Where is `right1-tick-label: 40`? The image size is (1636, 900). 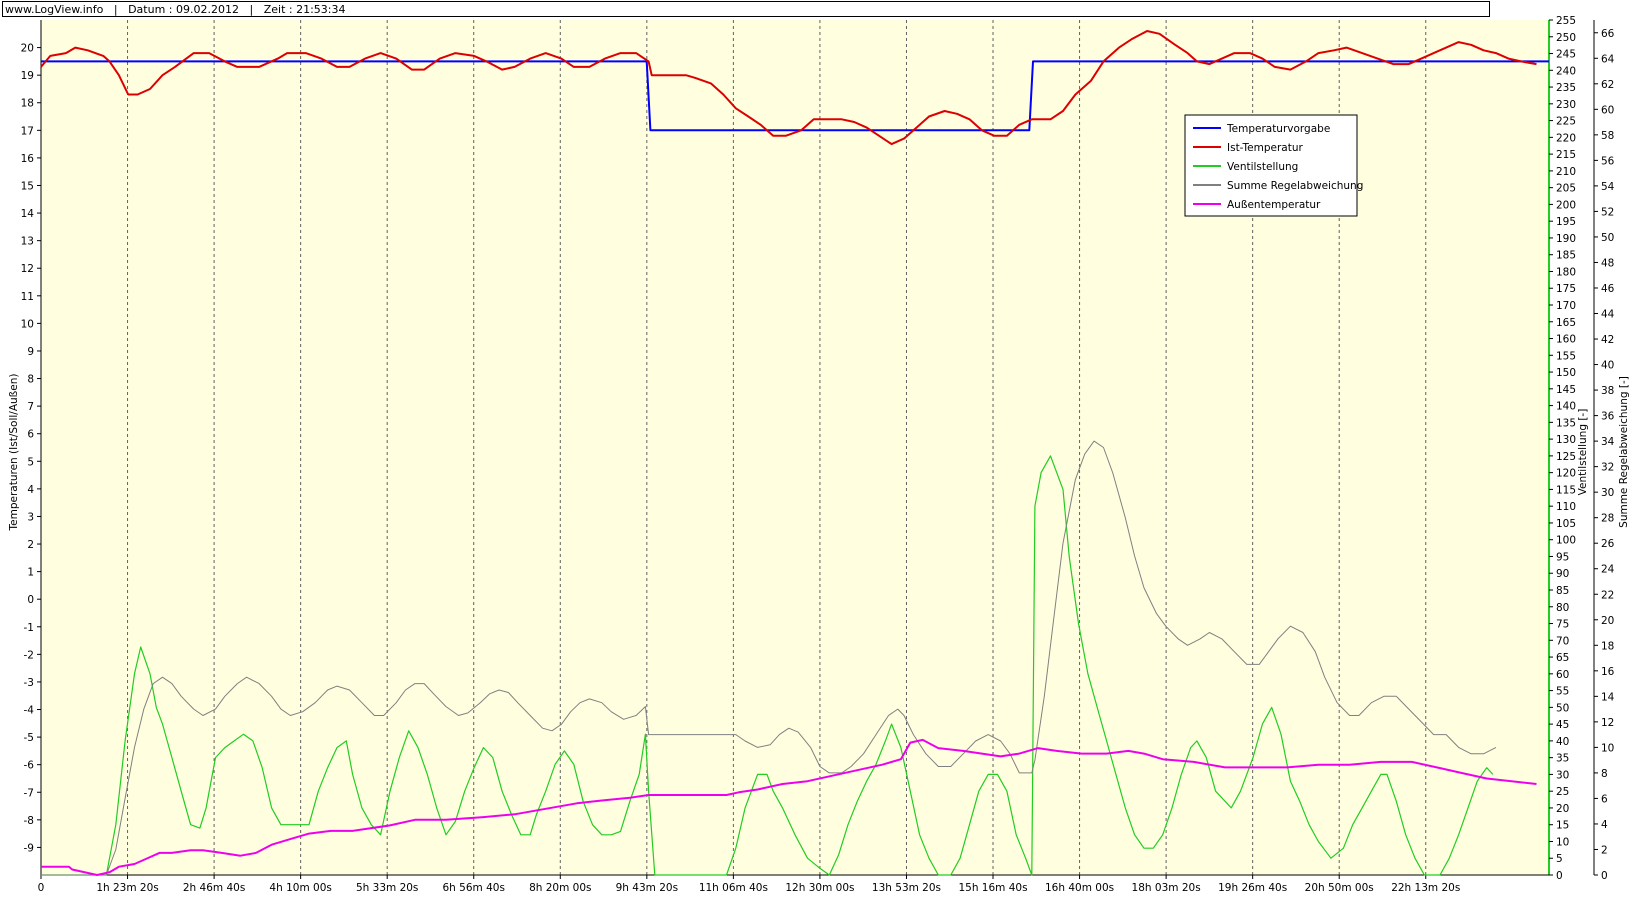 right1-tick-label: 40 is located at coordinates (1562, 742).